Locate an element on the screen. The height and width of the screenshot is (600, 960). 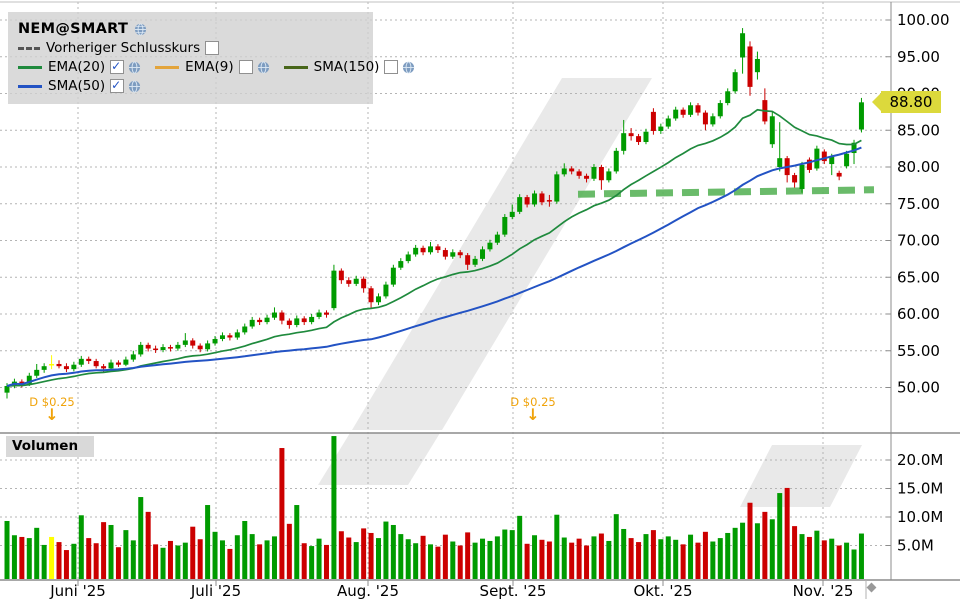
svg-text: 85.00 is located at coordinates (918, 130).